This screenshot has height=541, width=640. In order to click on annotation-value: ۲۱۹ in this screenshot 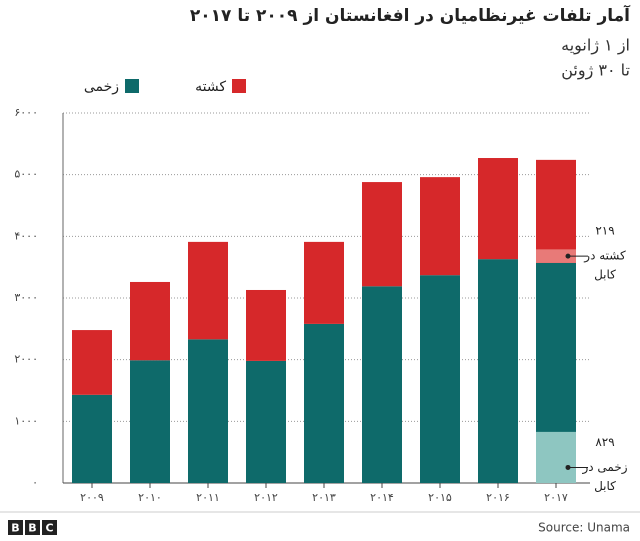, I will do `click(604, 231)`.